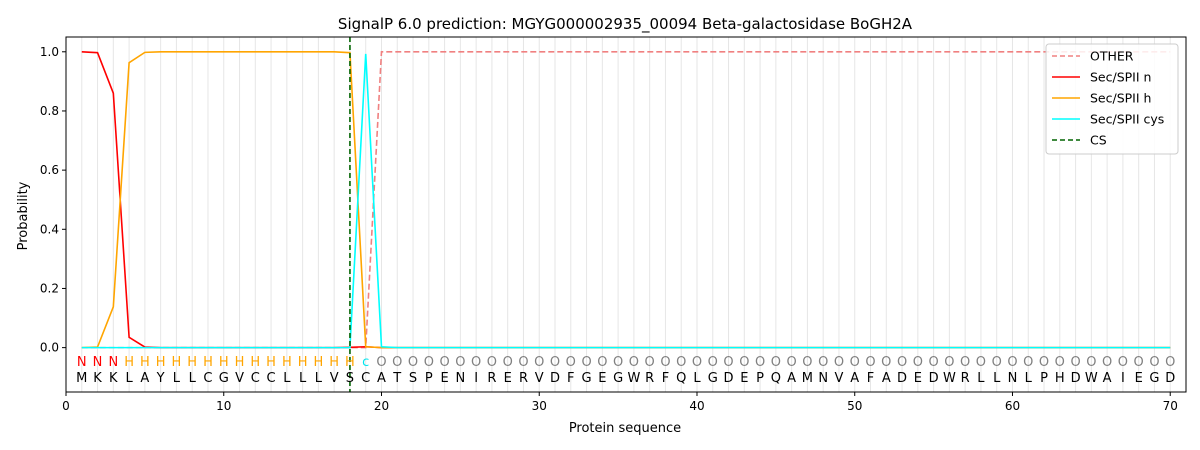 Image resolution: width=1200 pixels, height=450 pixels. What do you see at coordinates (625, 428) in the screenshot?
I see `x-axis-label: Protein sequence` at bounding box center [625, 428].